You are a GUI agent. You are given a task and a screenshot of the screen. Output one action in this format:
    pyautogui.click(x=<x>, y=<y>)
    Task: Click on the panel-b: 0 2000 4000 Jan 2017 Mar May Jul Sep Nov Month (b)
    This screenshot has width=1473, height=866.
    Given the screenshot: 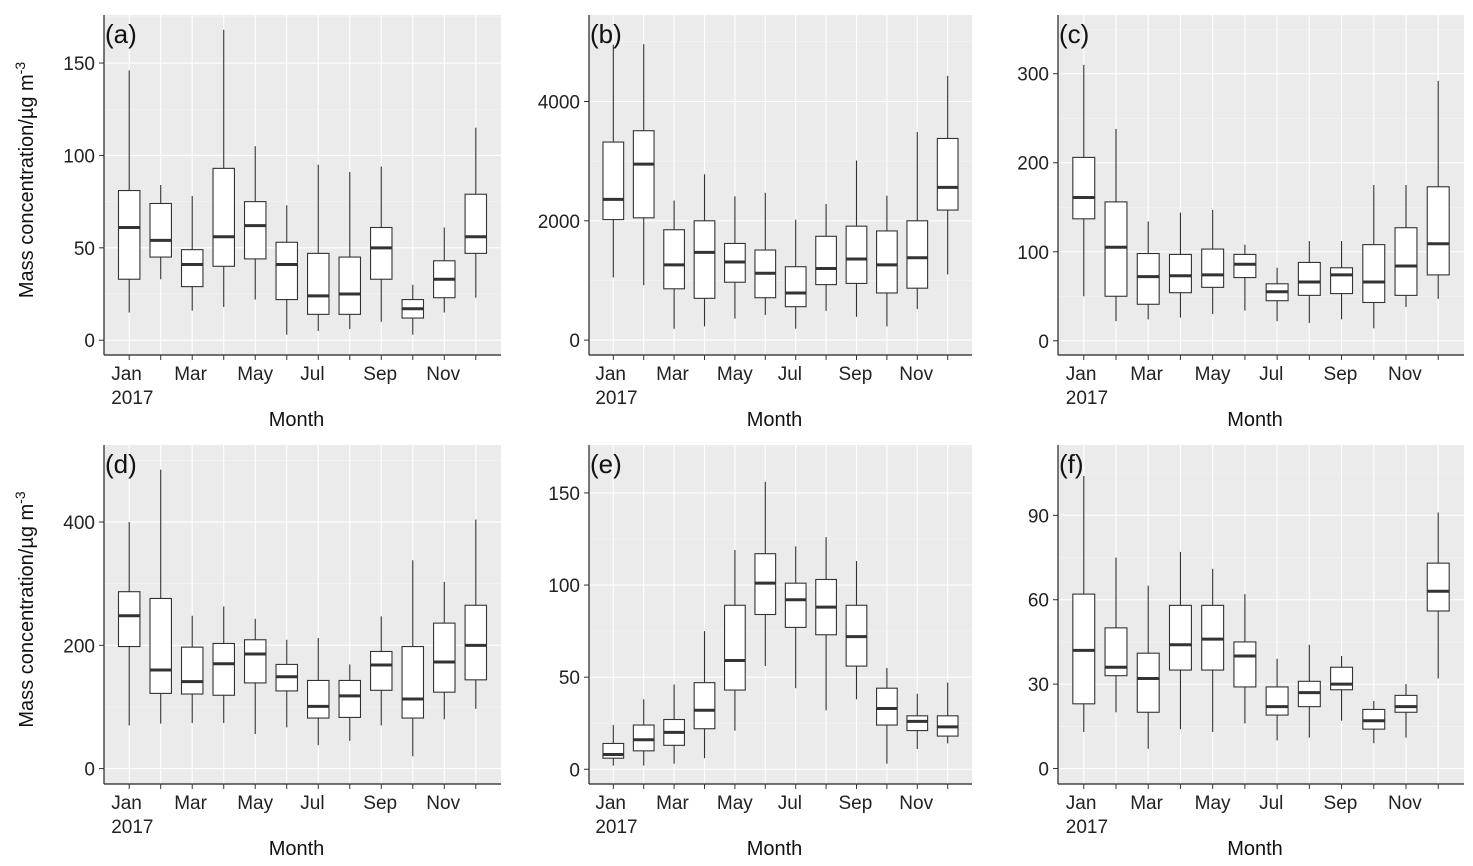 What is the action you would take?
    pyautogui.click(x=755, y=223)
    